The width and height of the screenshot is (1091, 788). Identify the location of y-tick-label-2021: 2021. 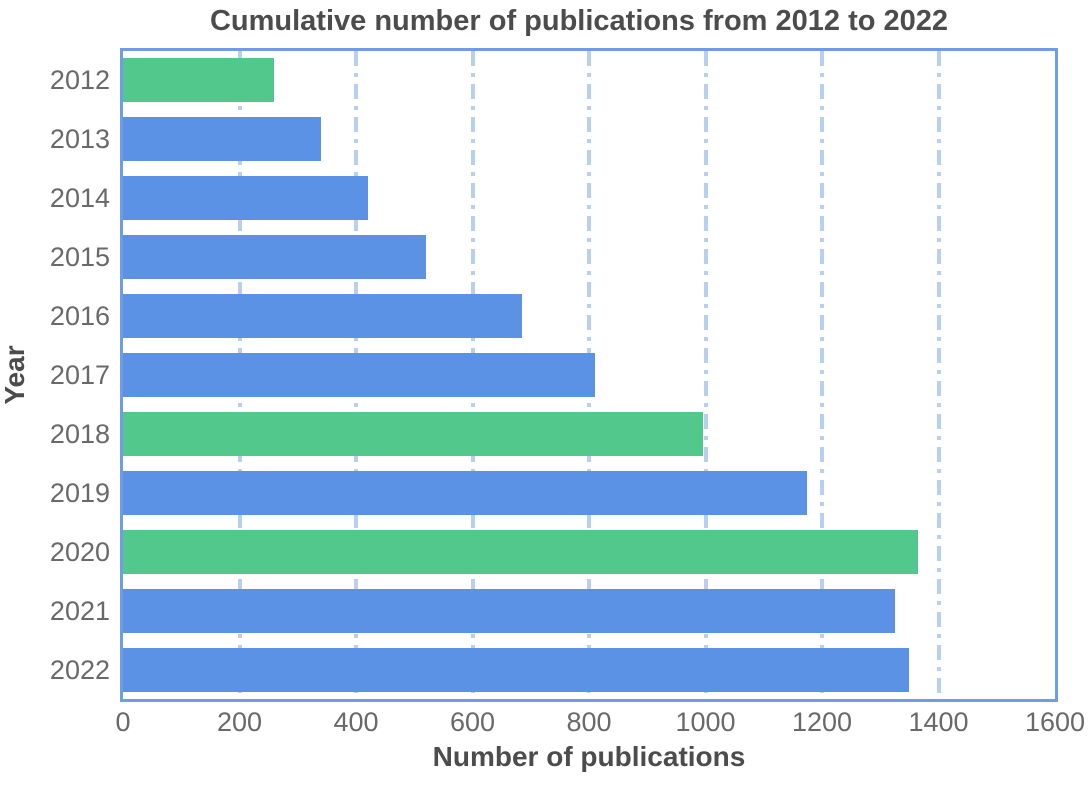
(79, 610).